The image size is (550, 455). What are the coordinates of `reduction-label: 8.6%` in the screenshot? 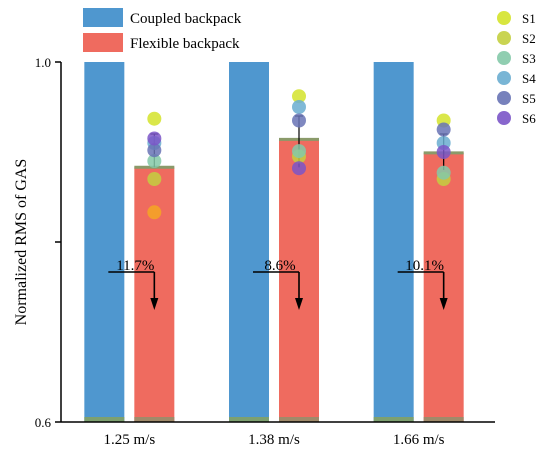 It's located at (279, 266).